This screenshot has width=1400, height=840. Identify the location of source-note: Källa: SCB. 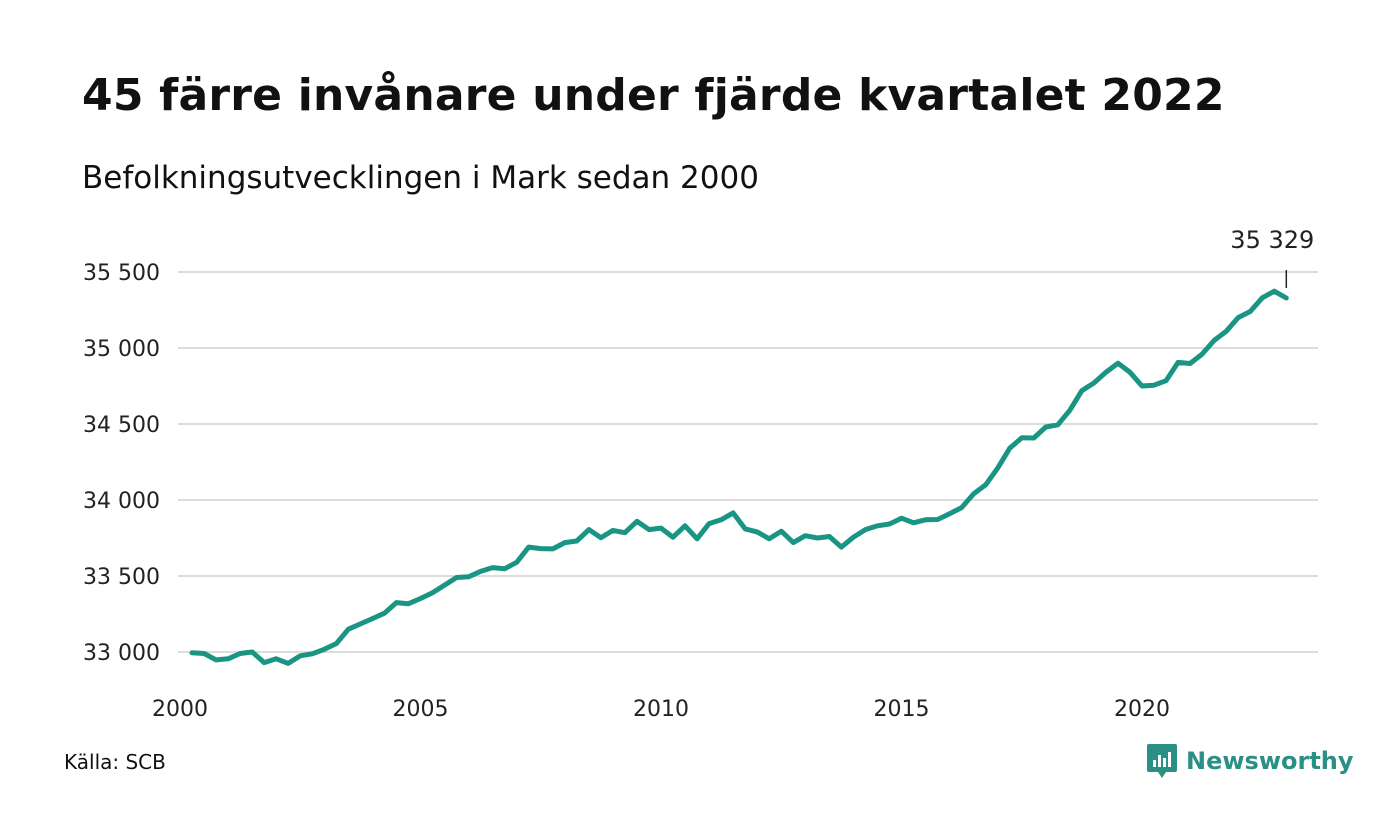
(115, 762).